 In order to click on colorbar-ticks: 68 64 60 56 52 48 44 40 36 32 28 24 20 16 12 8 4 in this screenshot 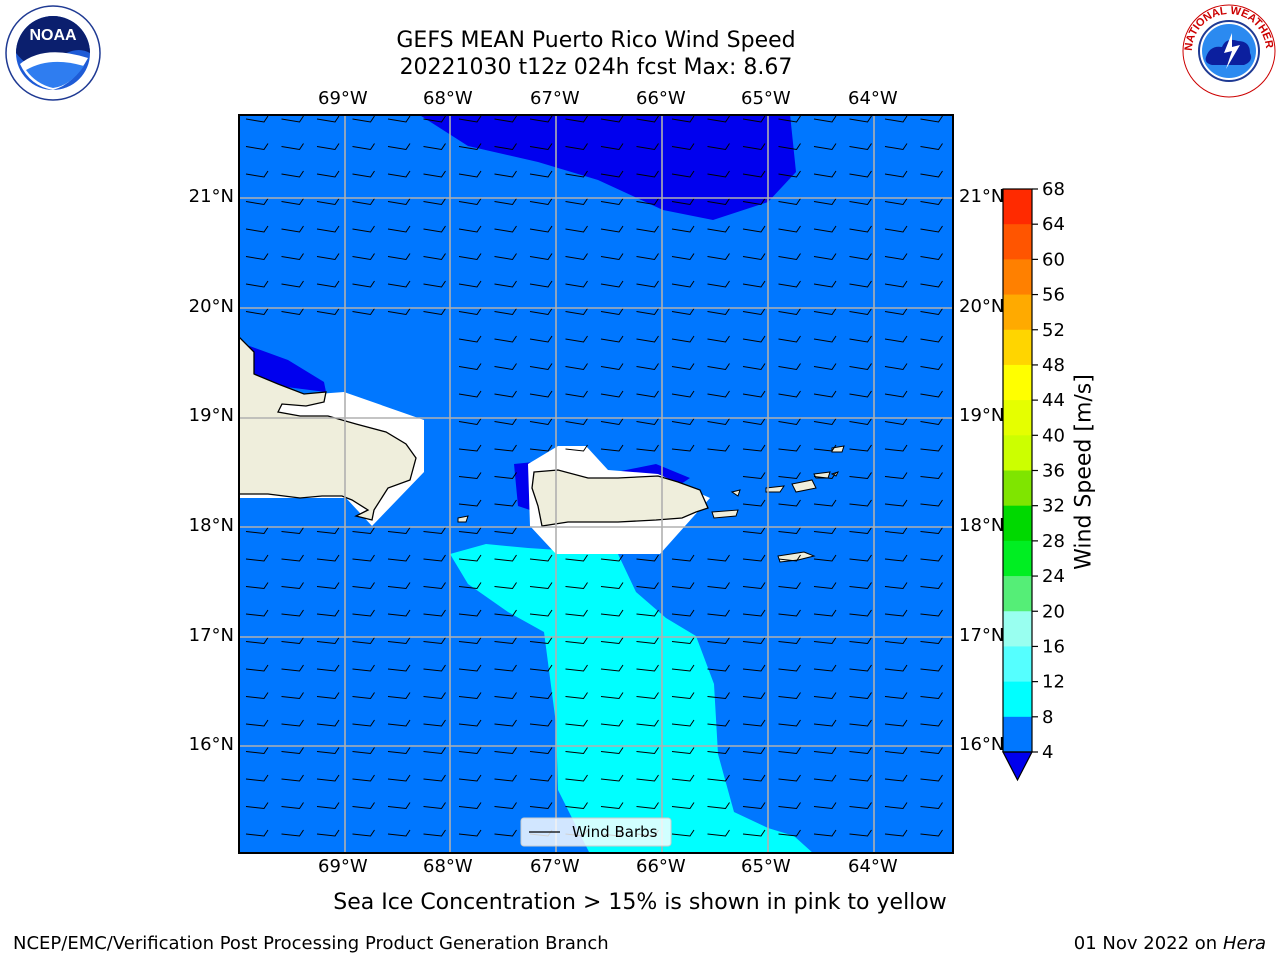, I will do `click(1048, 471)`.